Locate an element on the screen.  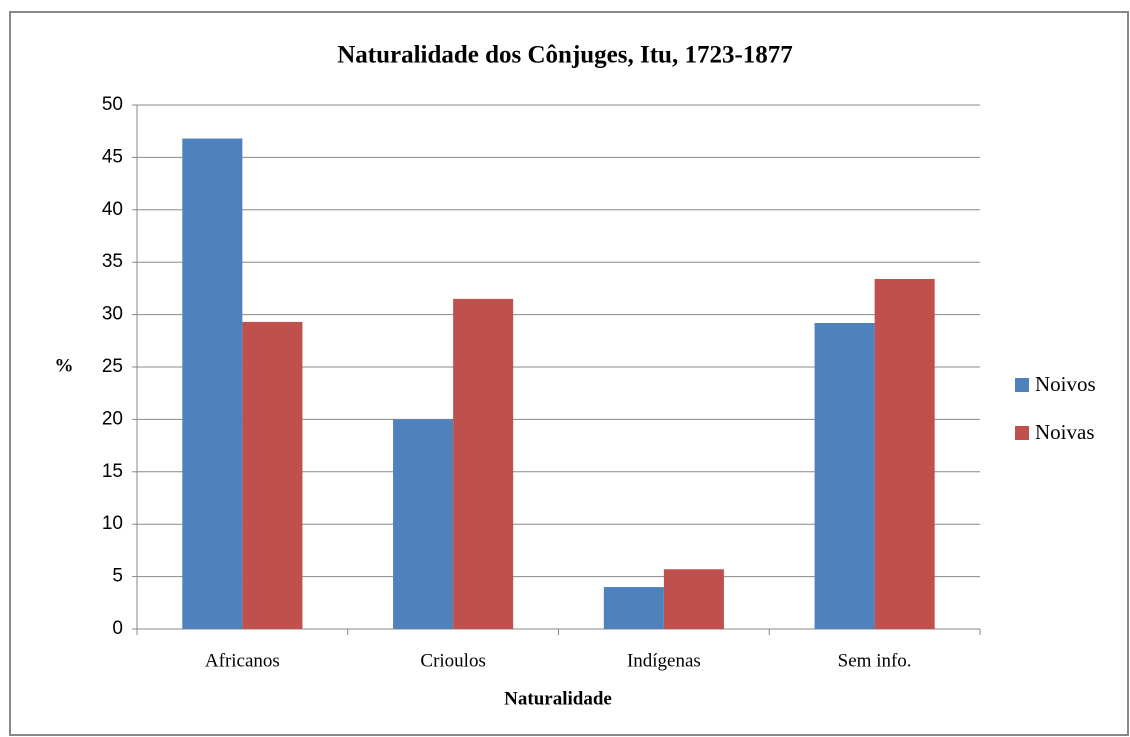
x-tick-label: Sem info. is located at coordinates (875, 660).